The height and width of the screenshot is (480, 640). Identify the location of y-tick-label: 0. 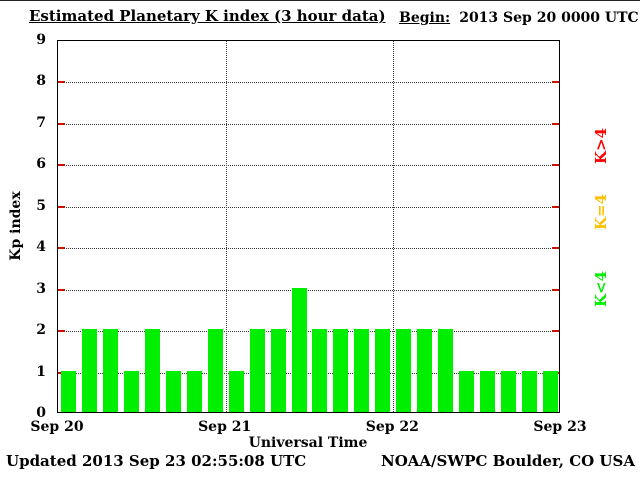
(41, 413).